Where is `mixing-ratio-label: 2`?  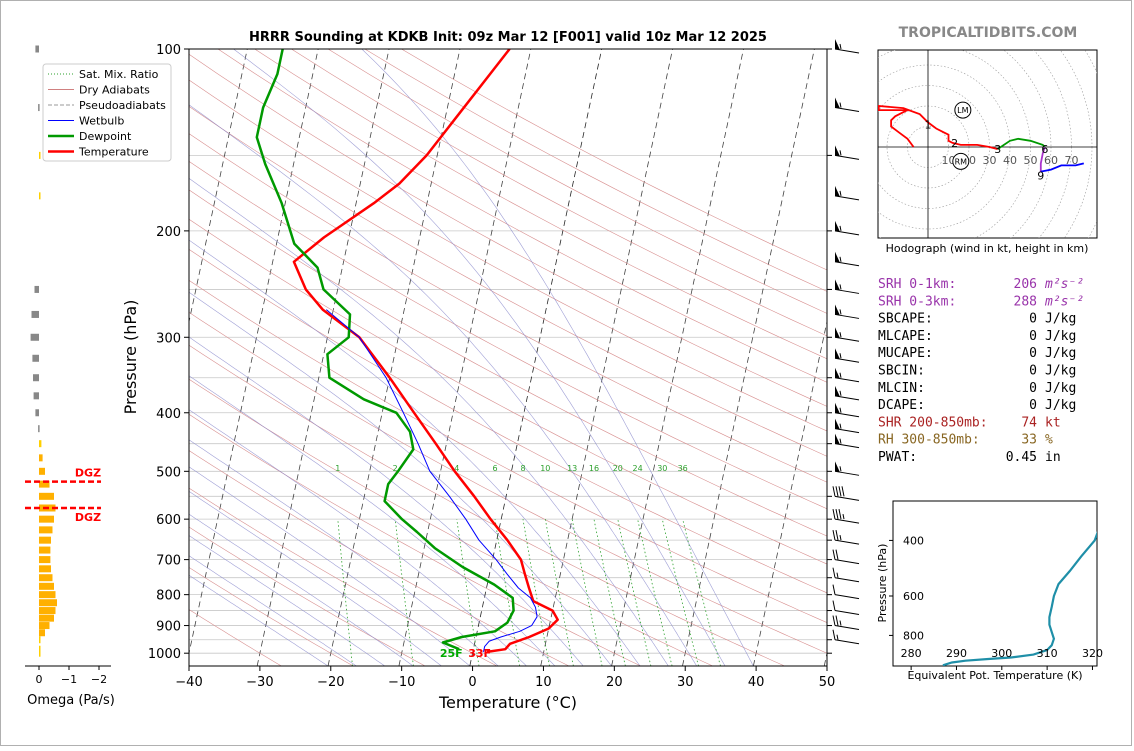 mixing-ratio-label: 2 is located at coordinates (395, 468).